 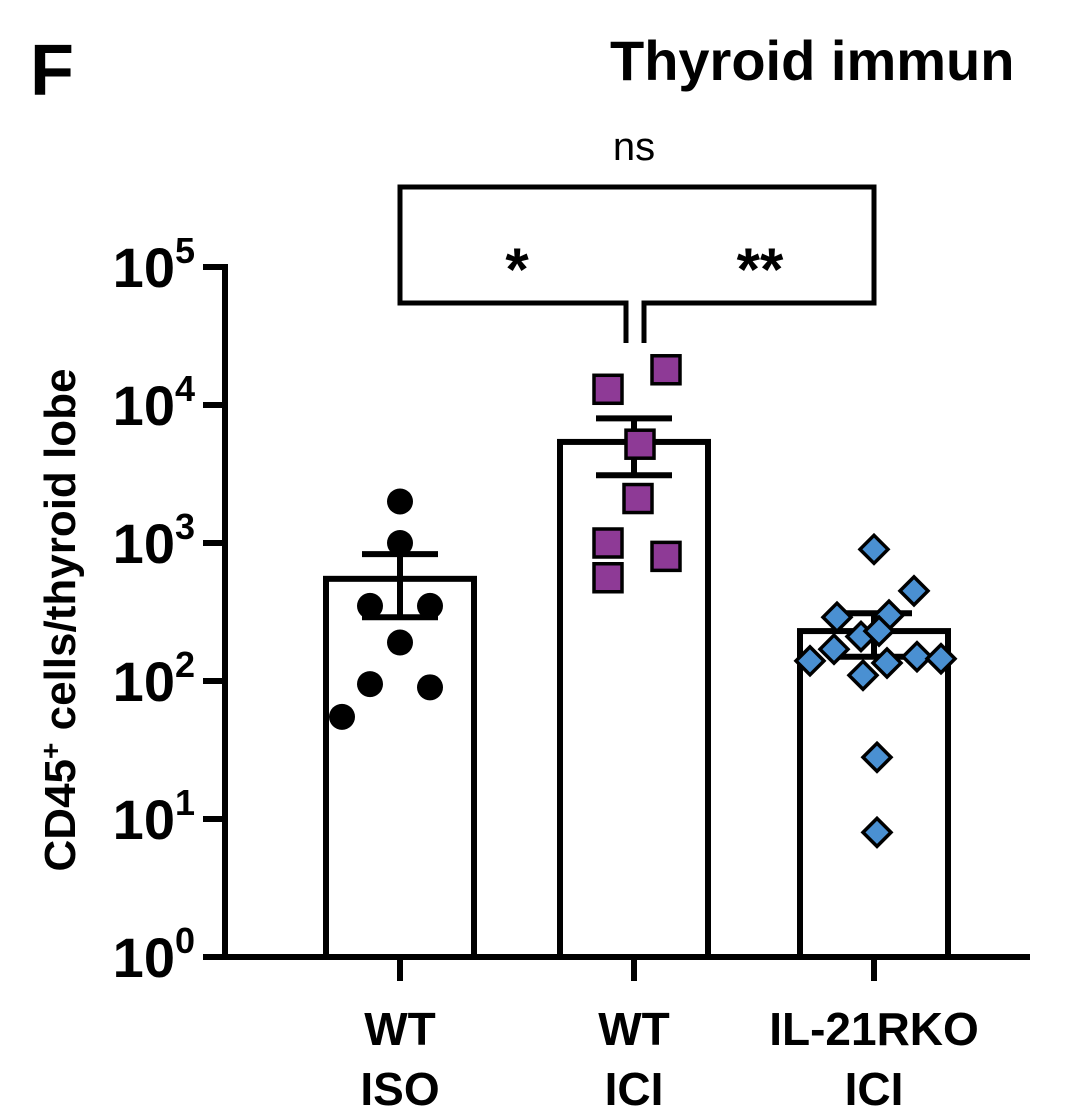 I want to click on y-tick-label-1: 10¹, so click(x=154, y=816).